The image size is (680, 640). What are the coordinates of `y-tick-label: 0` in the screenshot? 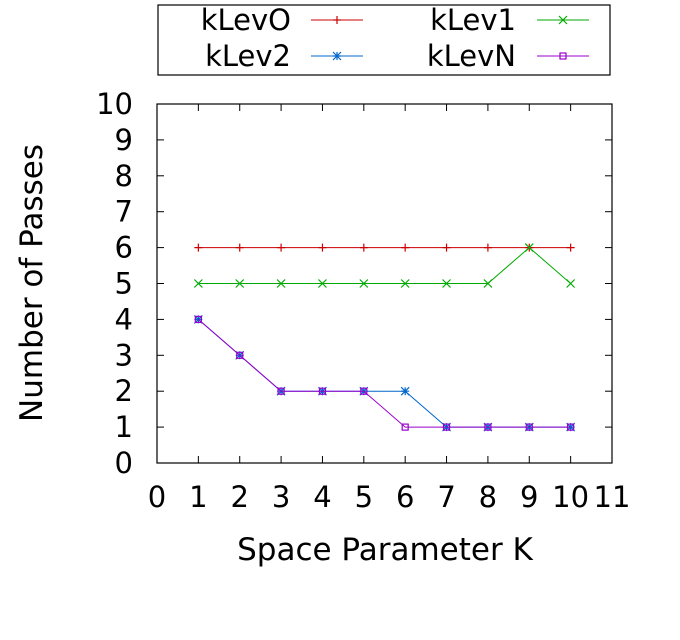 It's located at (124, 463).